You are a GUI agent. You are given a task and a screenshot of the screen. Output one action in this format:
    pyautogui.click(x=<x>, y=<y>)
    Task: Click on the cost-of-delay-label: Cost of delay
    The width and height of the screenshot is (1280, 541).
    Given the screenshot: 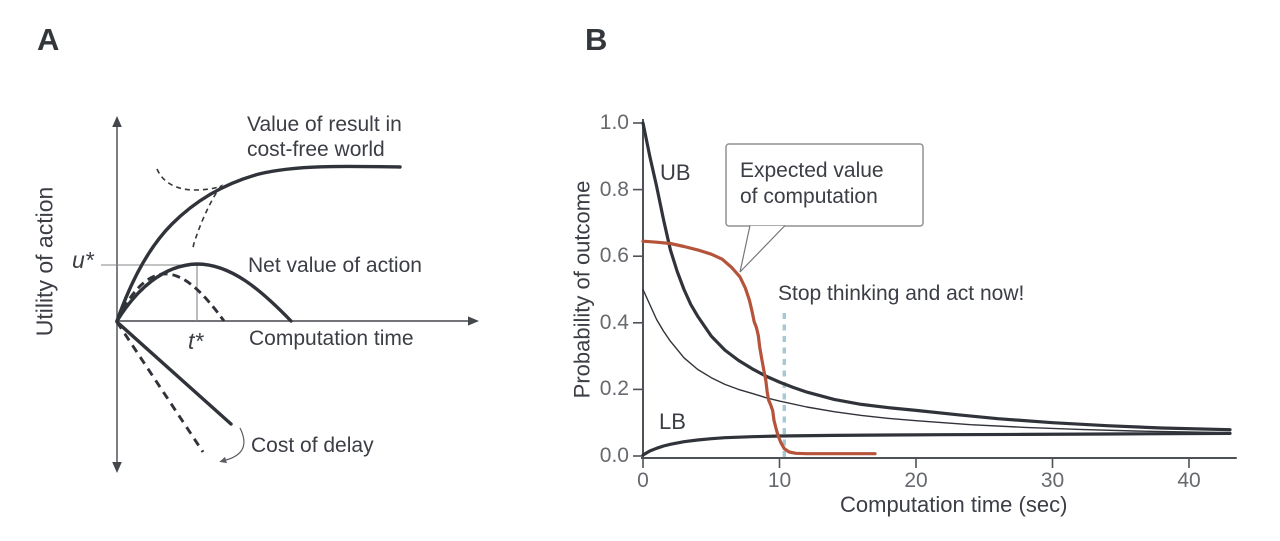 What is the action you would take?
    pyautogui.click(x=312, y=445)
    